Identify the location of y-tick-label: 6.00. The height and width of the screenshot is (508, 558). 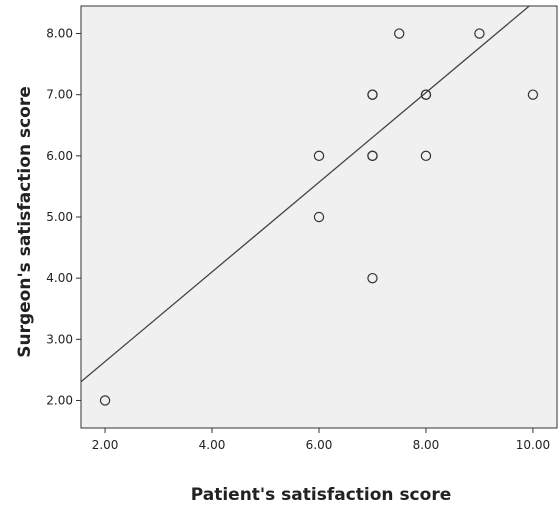
(59, 156).